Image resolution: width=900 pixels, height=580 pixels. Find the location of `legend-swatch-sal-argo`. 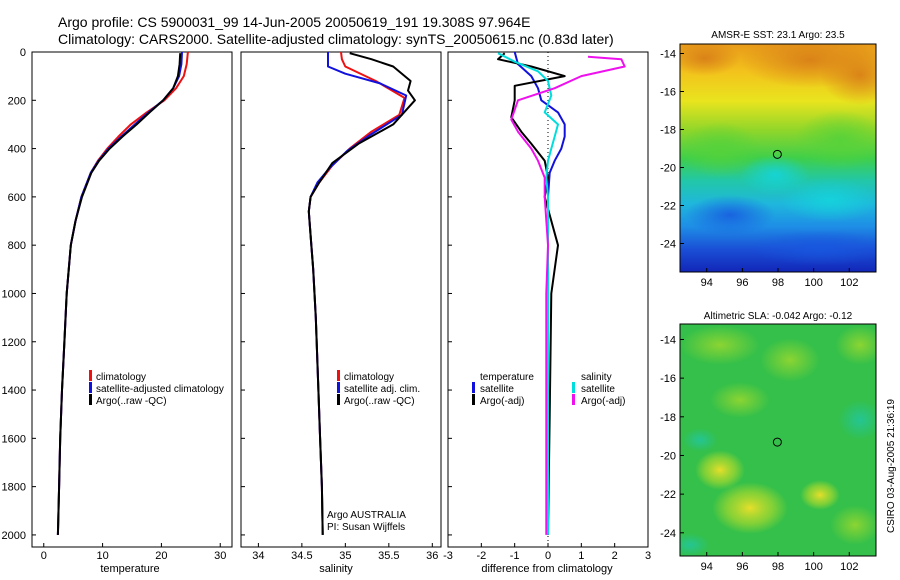

legend-swatch-sal-argo is located at coordinates (573, 399).